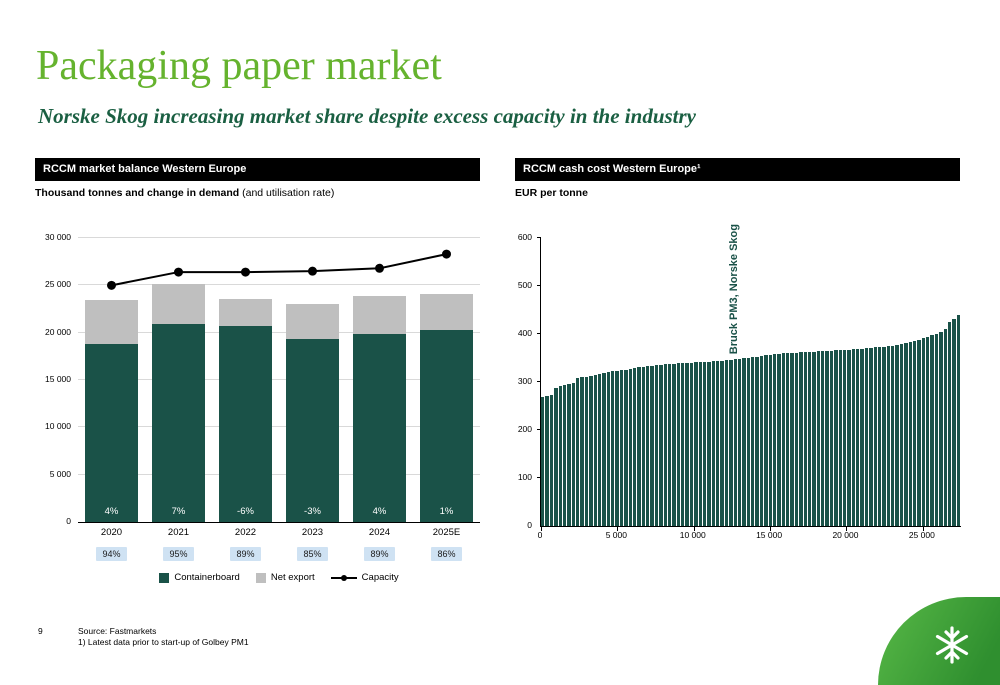 This screenshot has width=1000, height=685. I want to click on y-axis-tick-label: 200, so click(524, 429).